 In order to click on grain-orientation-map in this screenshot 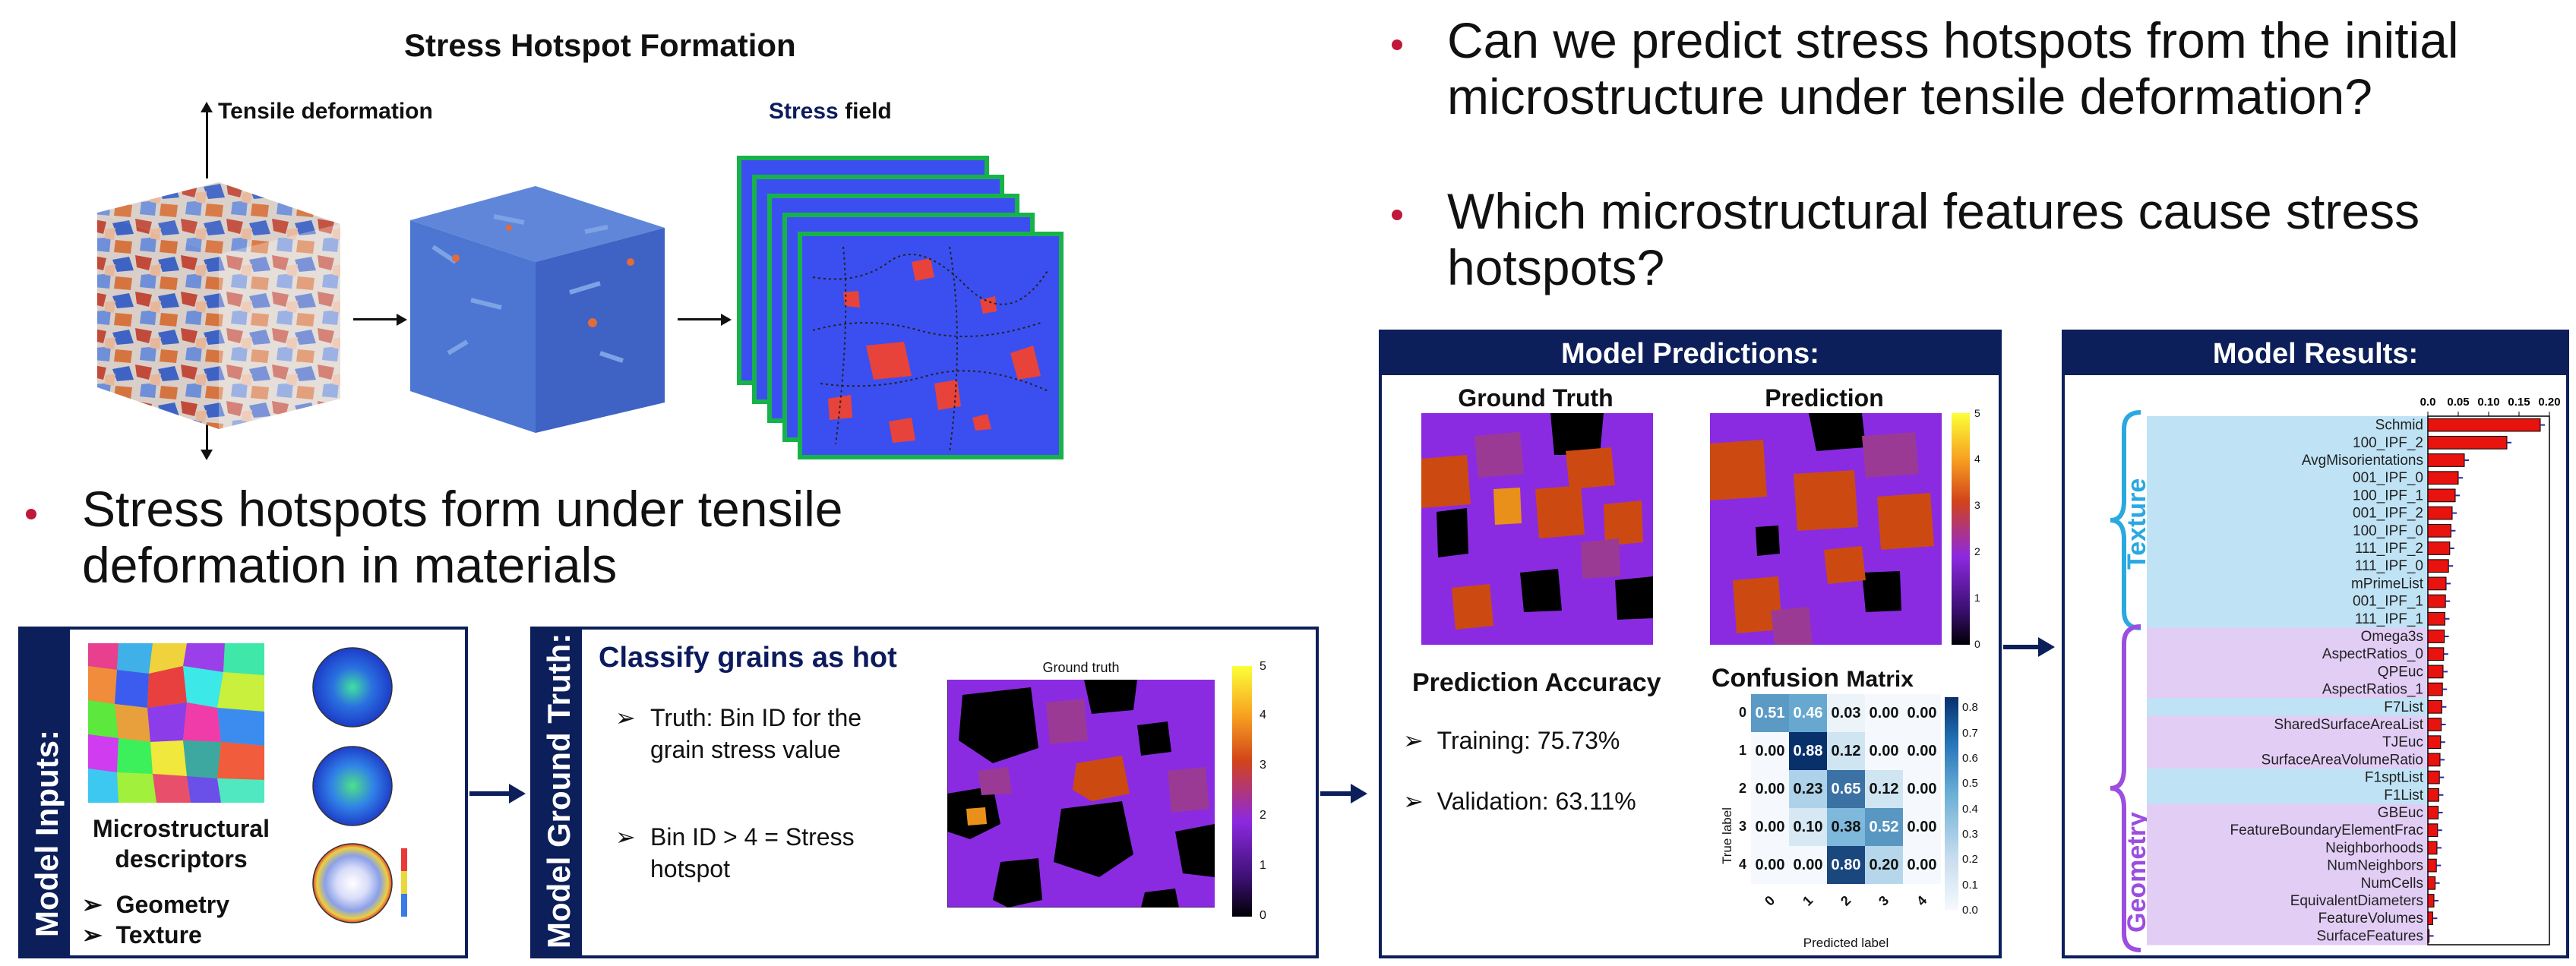, I will do `click(176, 723)`.